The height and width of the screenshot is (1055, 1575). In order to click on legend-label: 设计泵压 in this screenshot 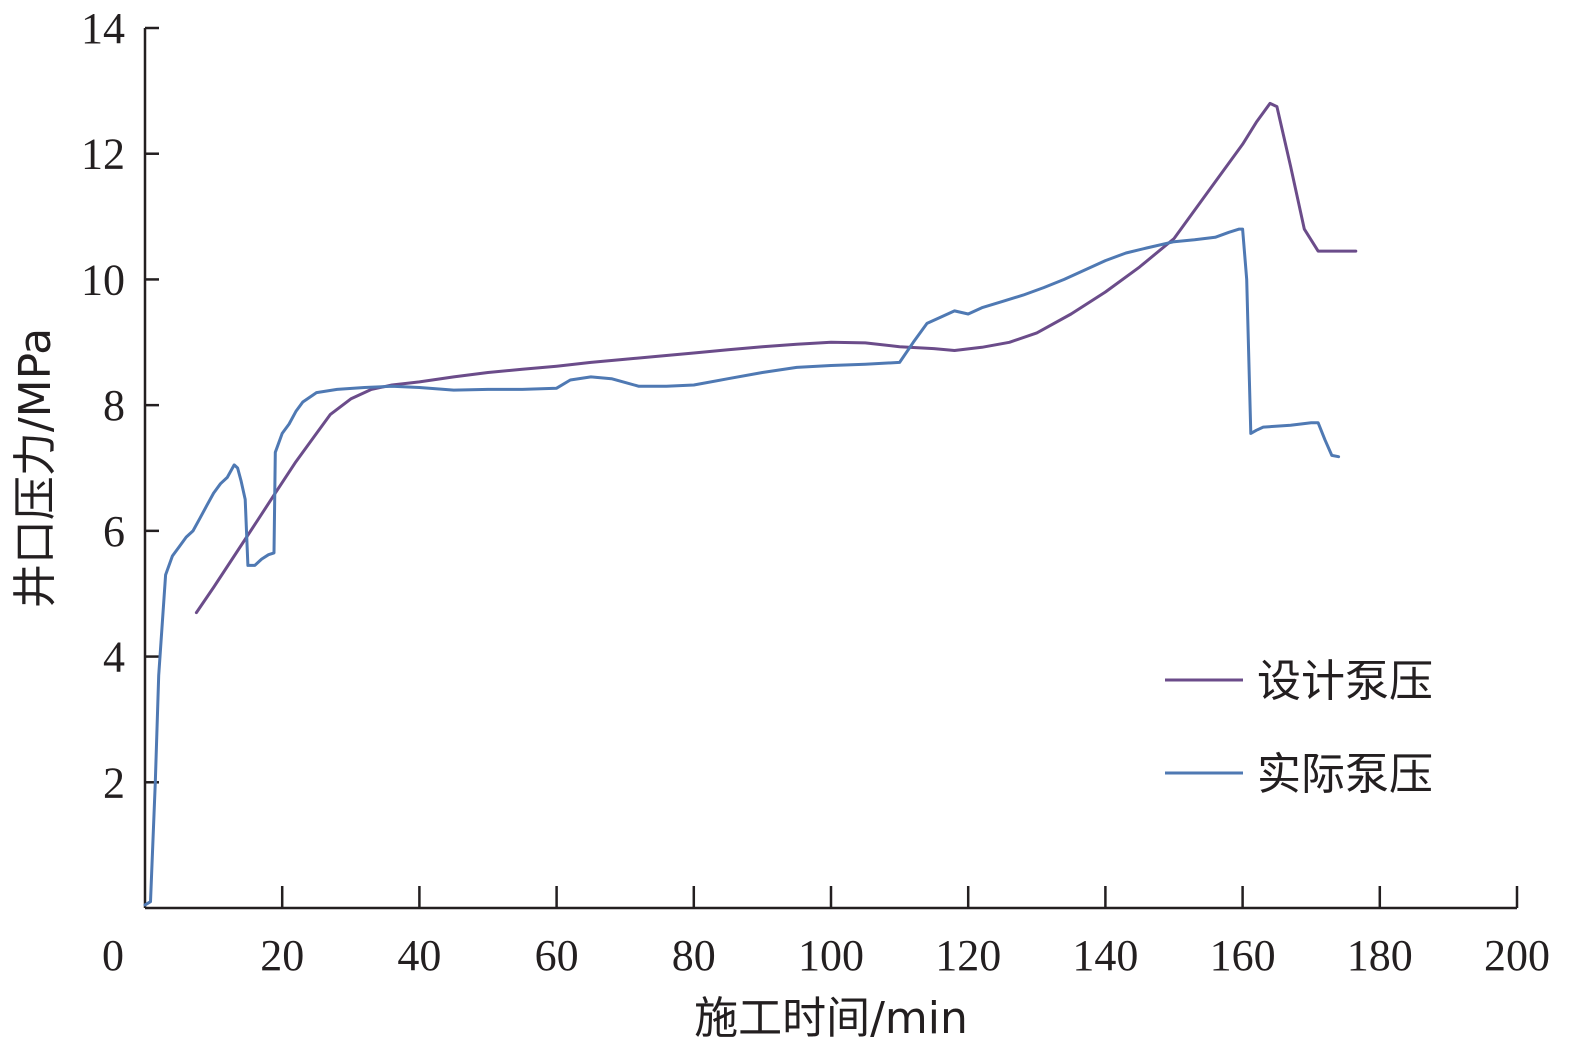, I will do `click(1345, 681)`.